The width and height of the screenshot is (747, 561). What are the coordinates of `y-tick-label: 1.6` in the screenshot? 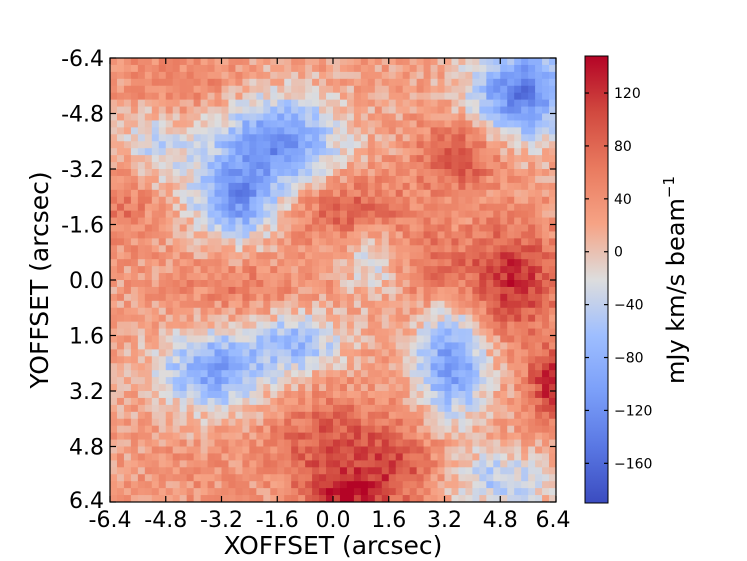 It's located at (86, 337).